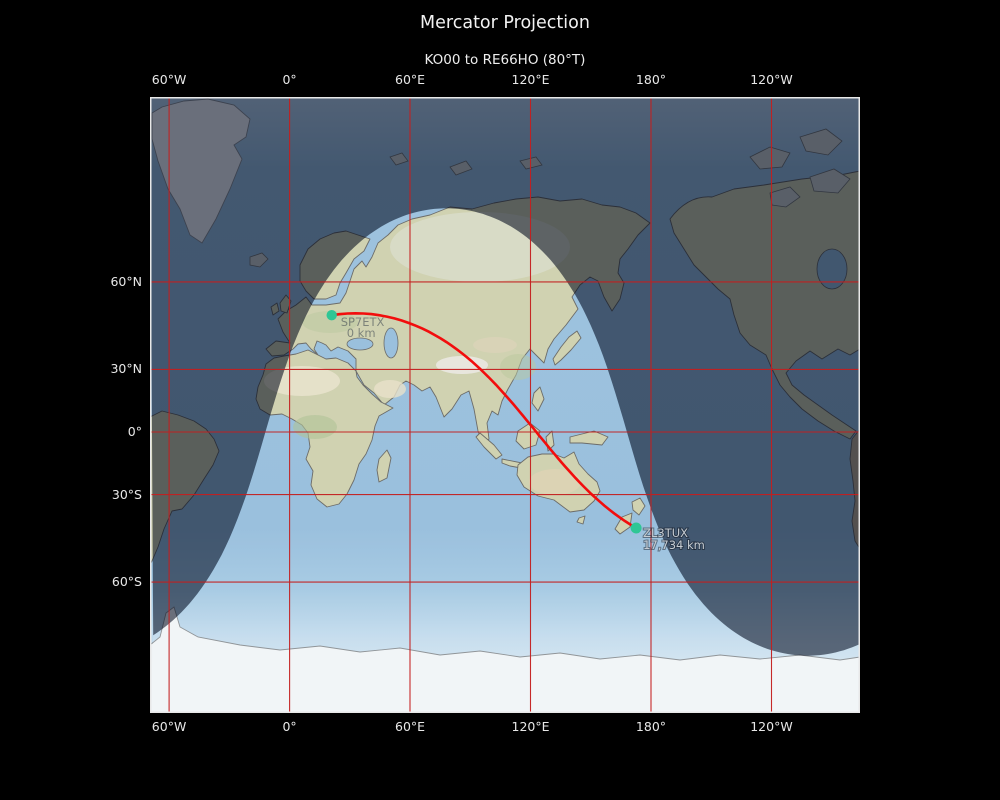 This screenshot has width=1000, height=800. I want to click on japan, so click(567, 348).